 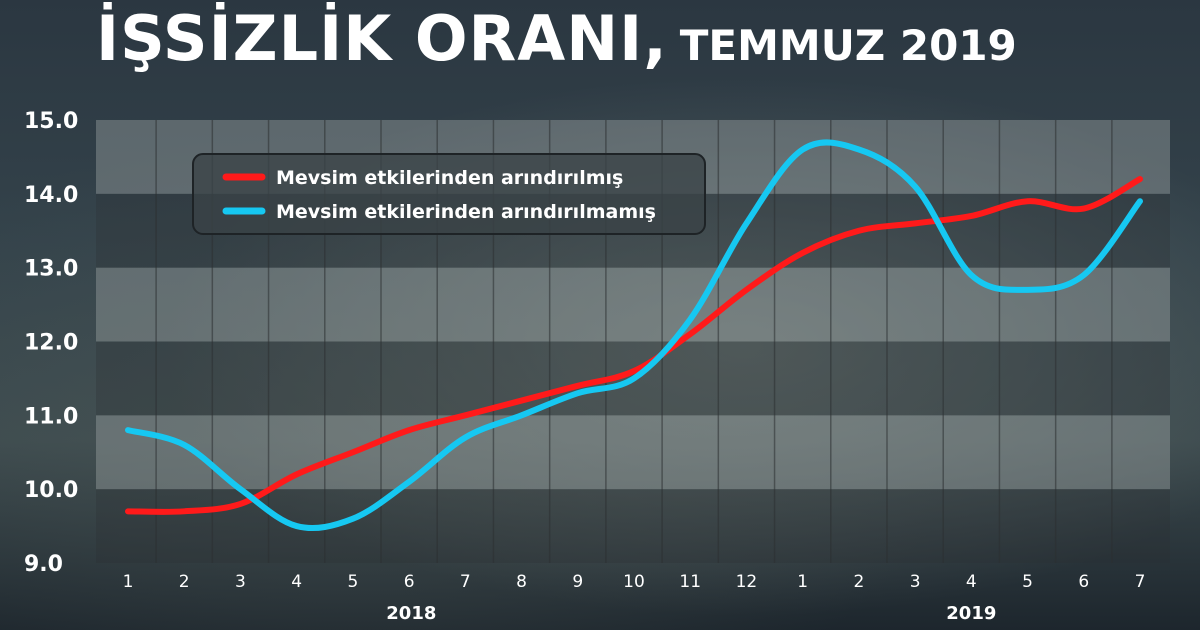 I want to click on y-tick-label: 10.0, so click(x=51, y=490).